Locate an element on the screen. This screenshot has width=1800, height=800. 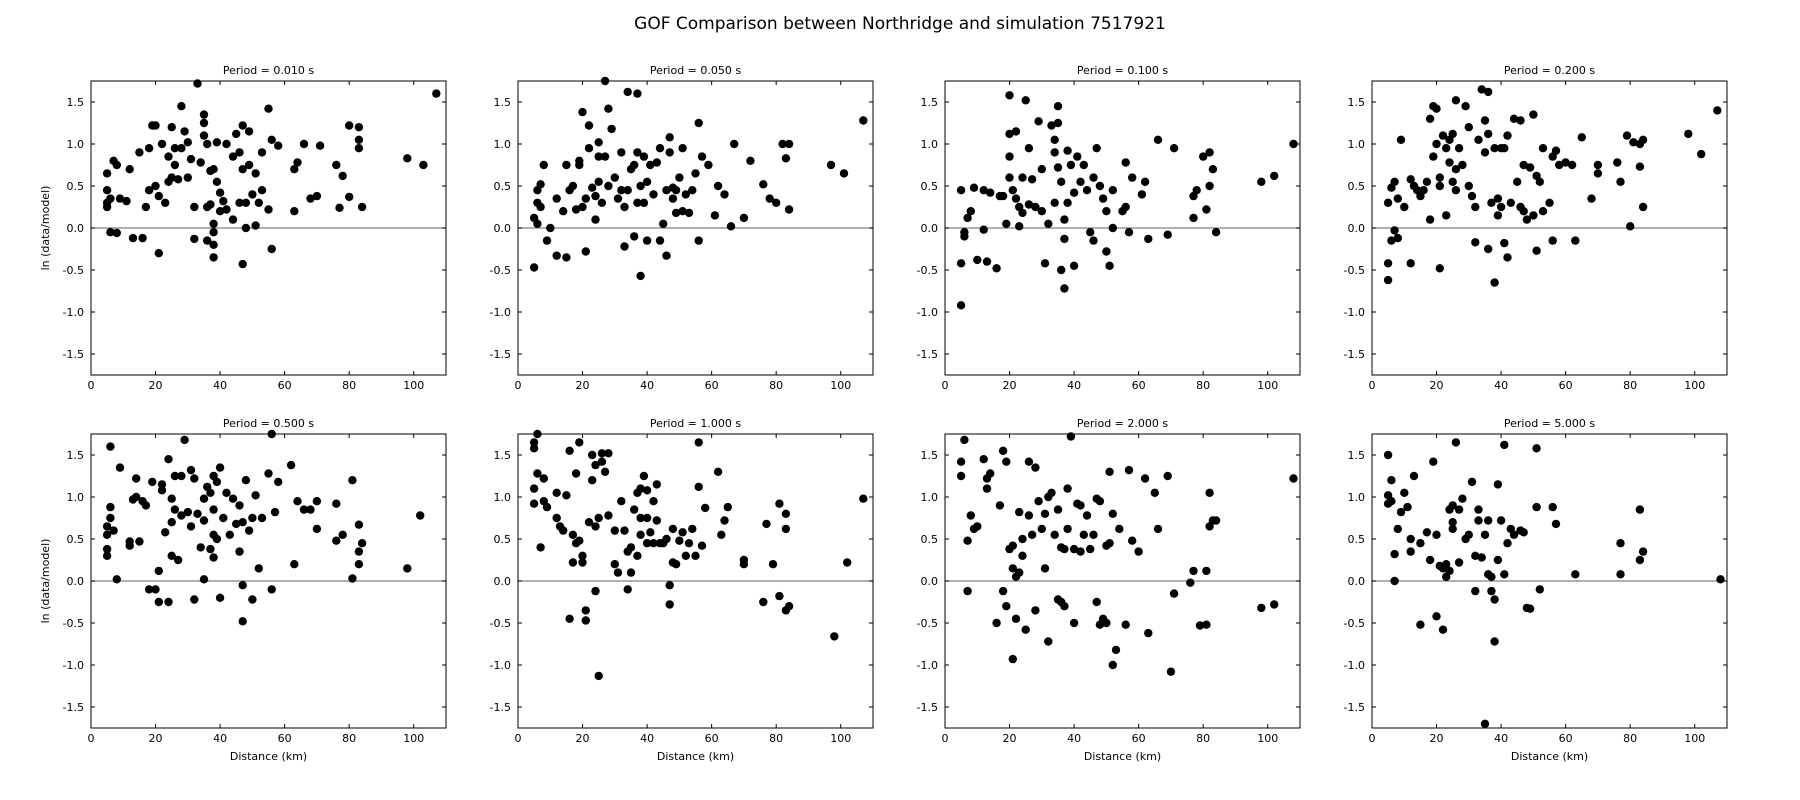
subplot-title: Period = 0.050 s is located at coordinates (695, 70).